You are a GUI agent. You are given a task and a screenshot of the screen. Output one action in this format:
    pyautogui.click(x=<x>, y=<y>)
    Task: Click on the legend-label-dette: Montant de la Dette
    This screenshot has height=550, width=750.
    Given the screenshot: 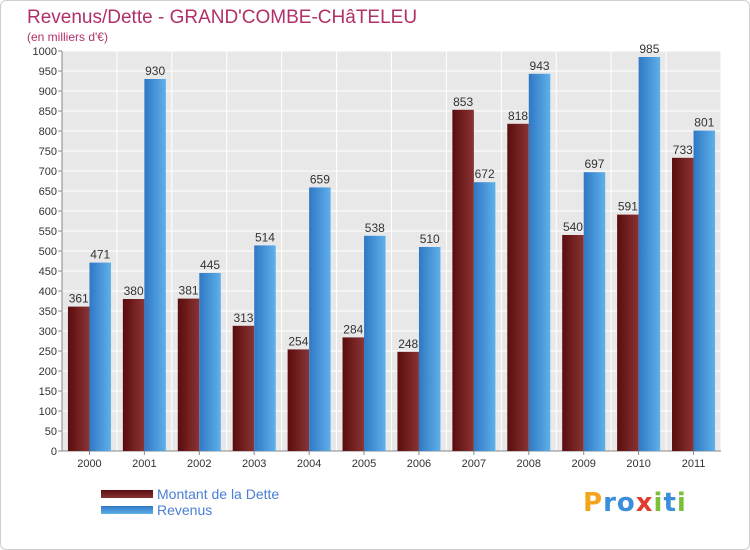 What is the action you would take?
    pyautogui.click(x=218, y=494)
    